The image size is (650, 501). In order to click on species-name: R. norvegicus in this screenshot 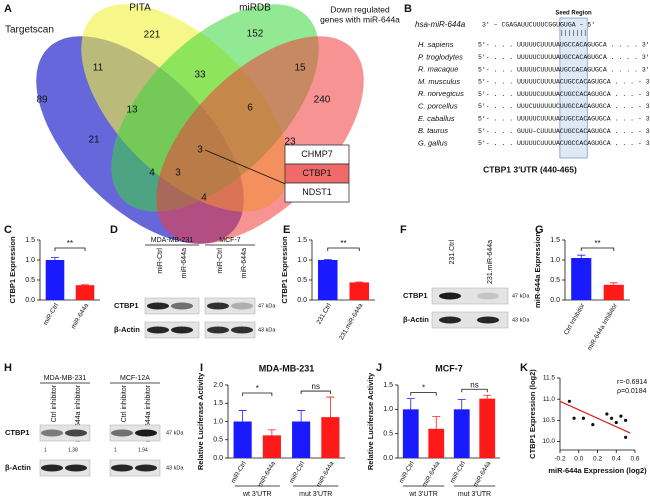, I will do `click(441, 93)`.